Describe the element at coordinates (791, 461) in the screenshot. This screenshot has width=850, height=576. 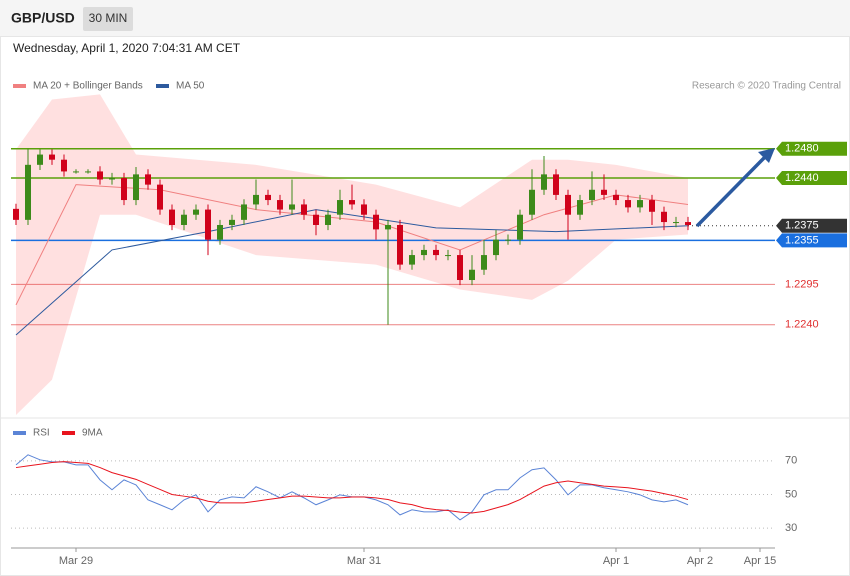
I see `y-tick-label: 70` at that location.